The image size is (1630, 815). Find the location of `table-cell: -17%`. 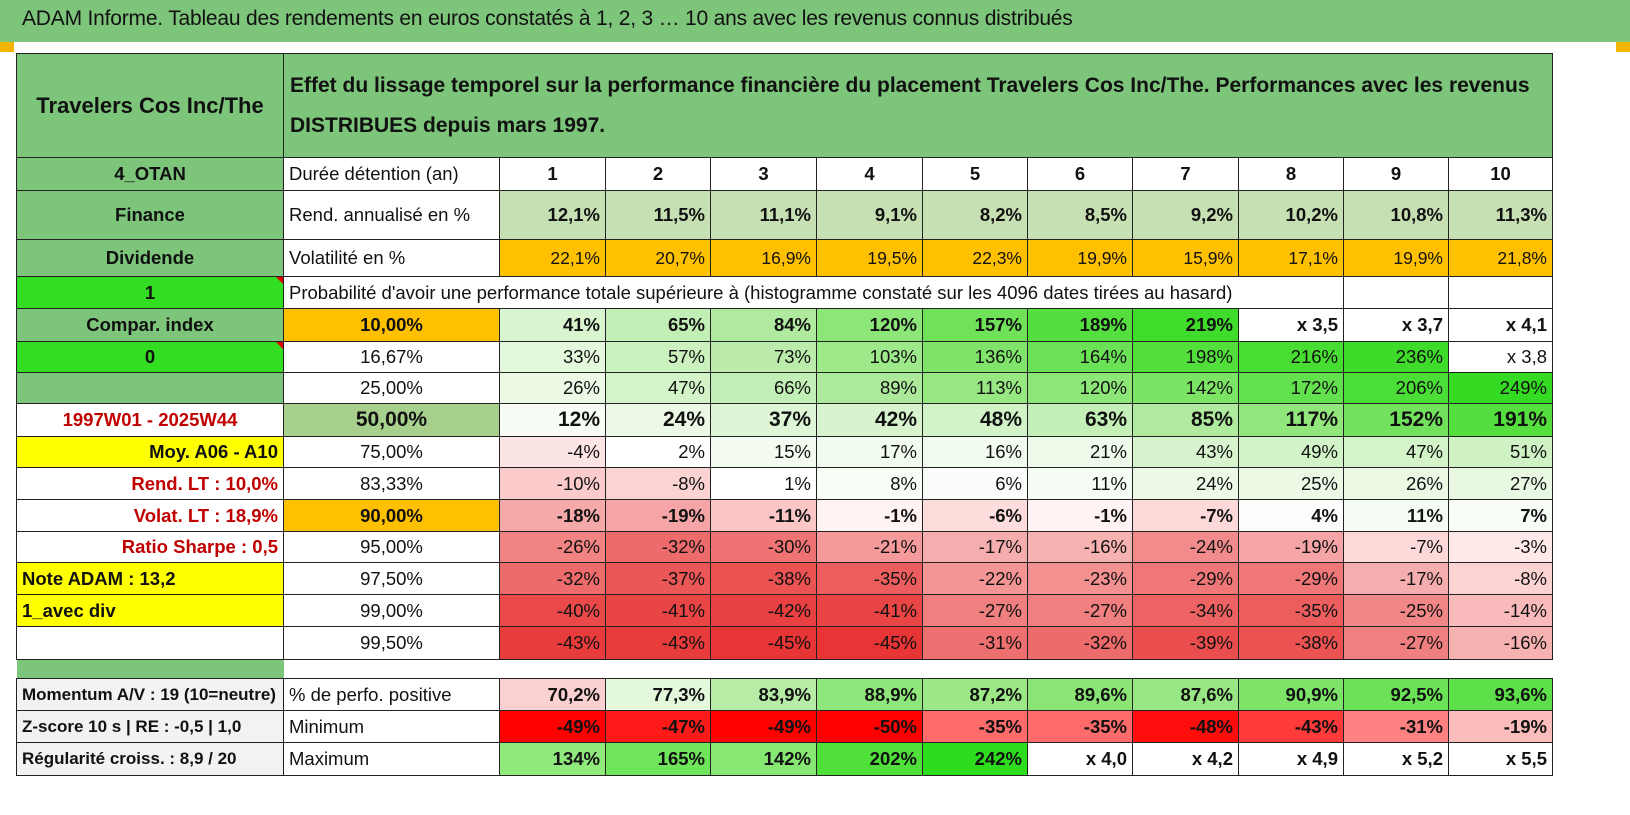

table-cell: -17% is located at coordinates (1396, 578).